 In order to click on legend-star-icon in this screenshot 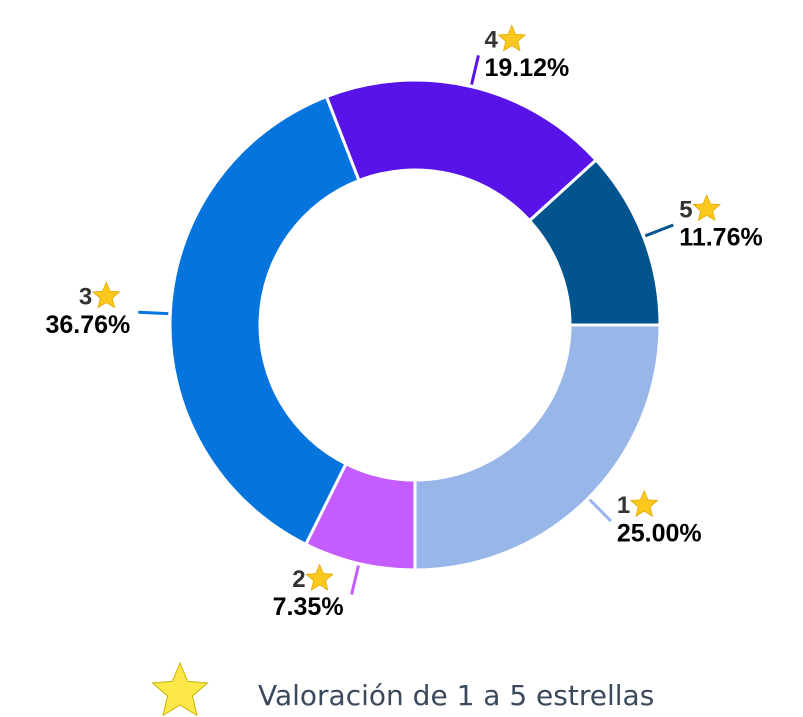, I will do `click(180, 689)`.